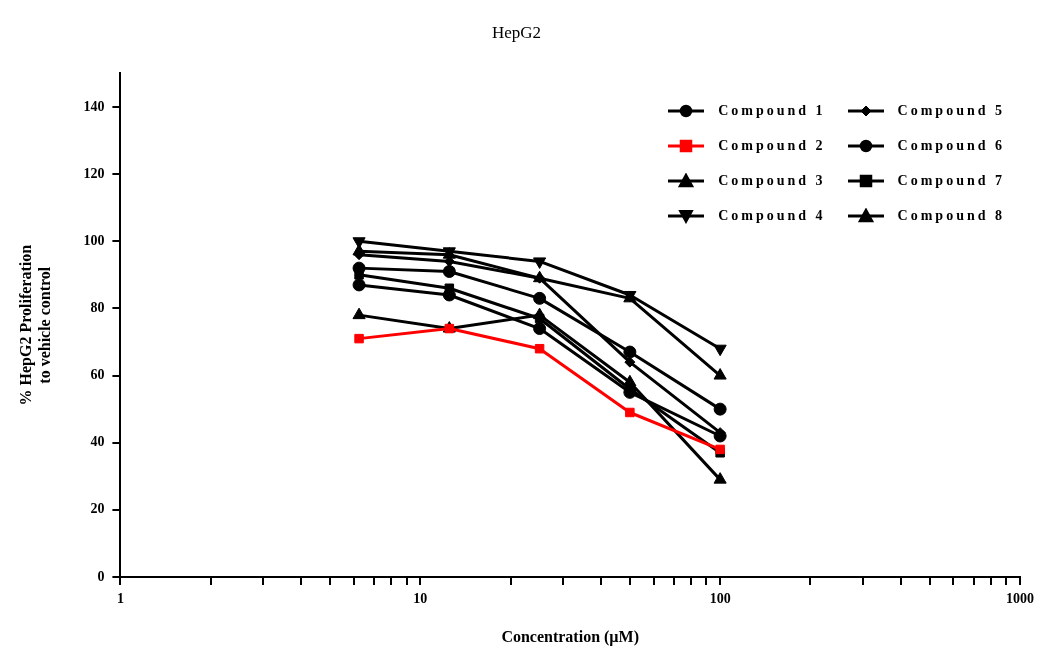 Image resolution: width=1053 pixels, height=664 pixels. I want to click on legend-label: Compound 5, so click(951, 110).